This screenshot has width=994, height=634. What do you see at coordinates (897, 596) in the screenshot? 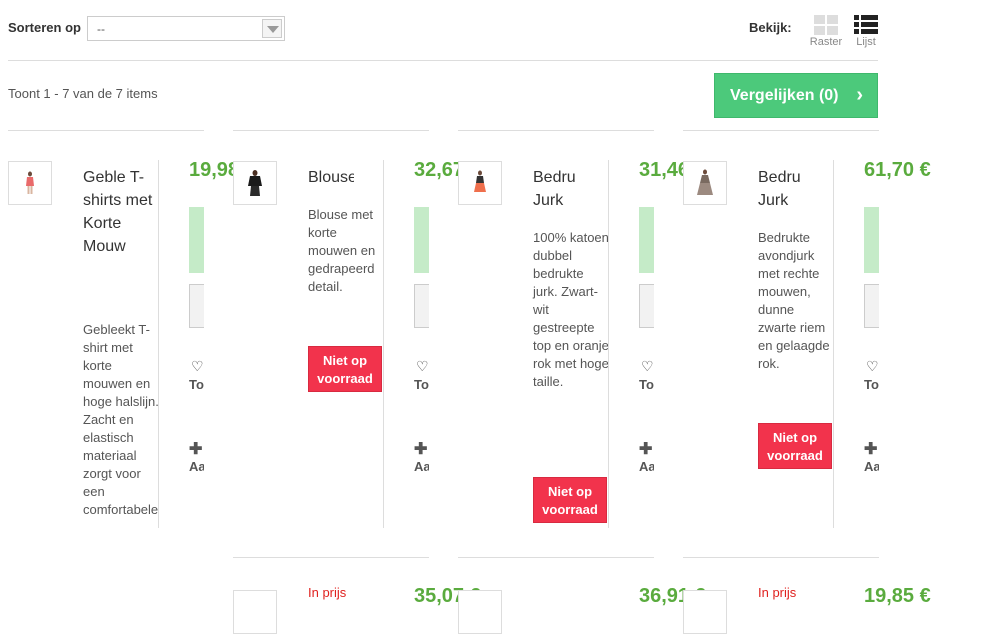
I see `product-price: 19,85 €` at bounding box center [897, 596].